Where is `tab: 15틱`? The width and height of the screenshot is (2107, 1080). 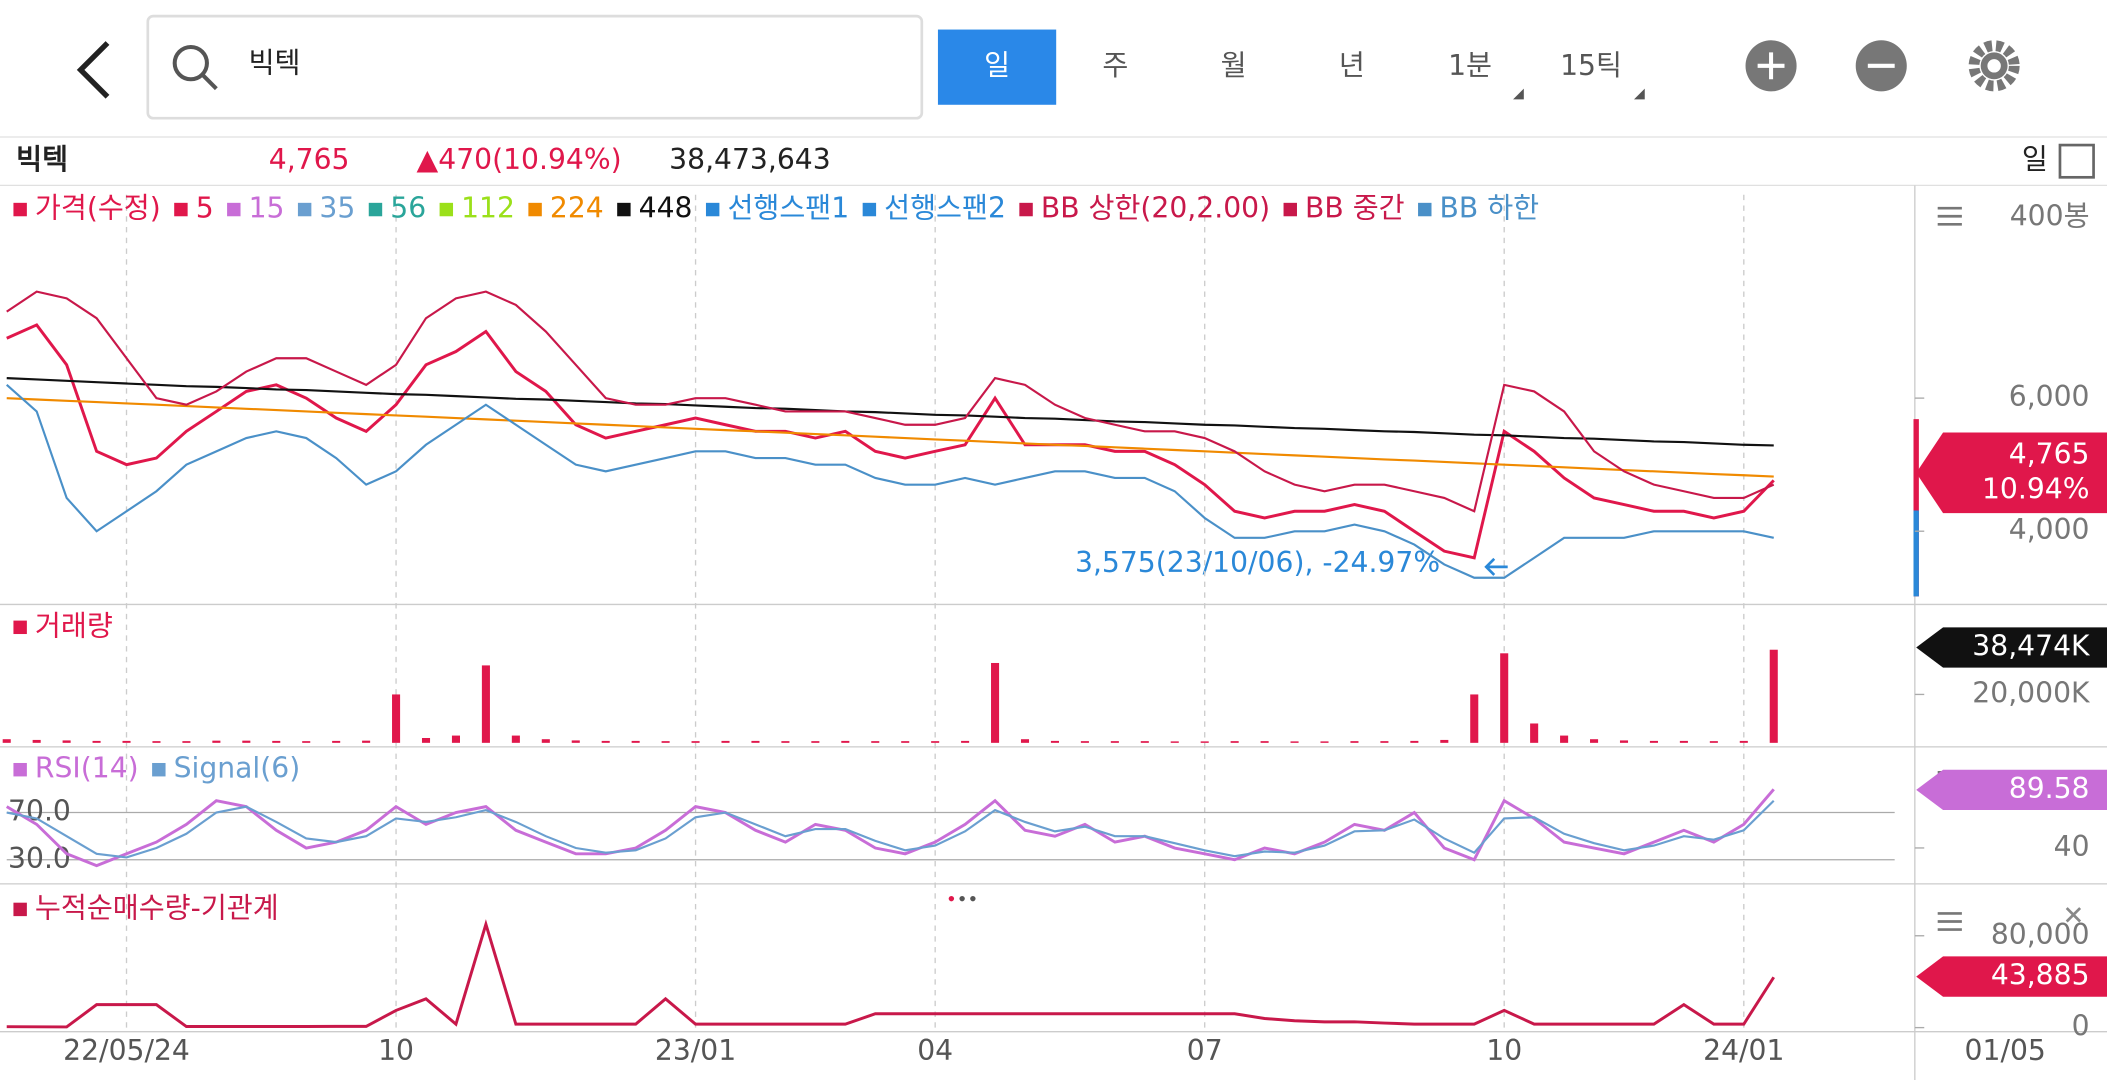
tab: 15틱 is located at coordinates (1591, 65).